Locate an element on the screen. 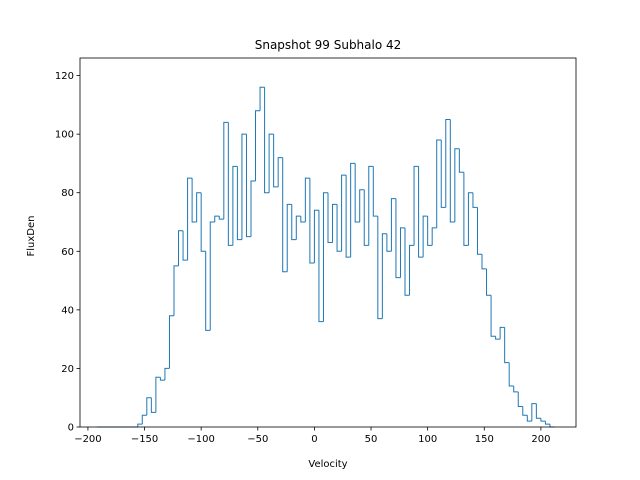  y-tick-label: 60 is located at coordinates (67, 252).